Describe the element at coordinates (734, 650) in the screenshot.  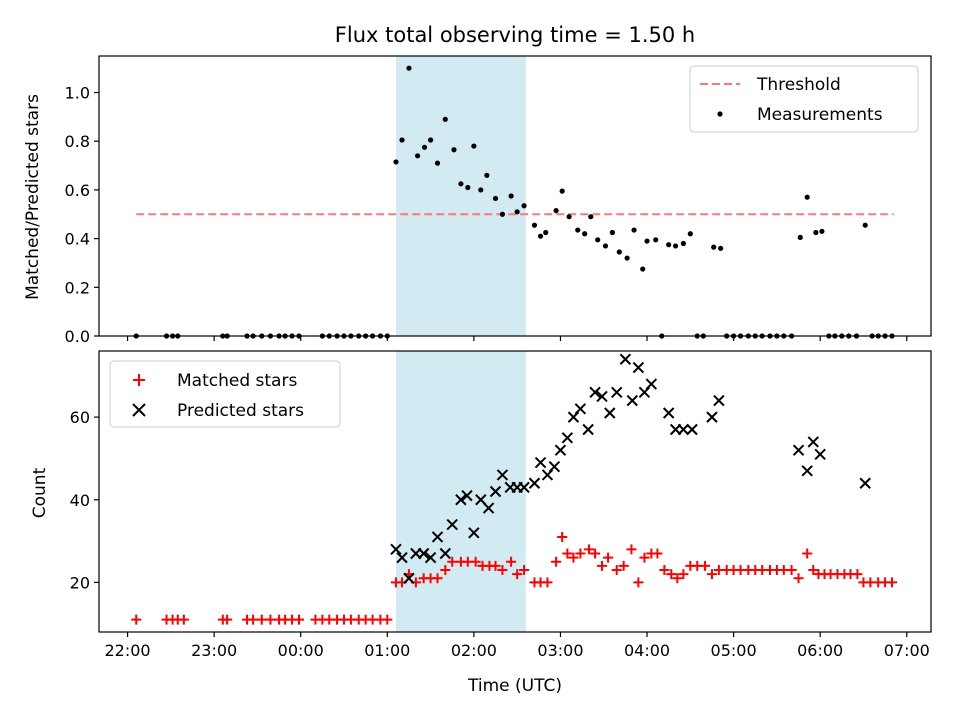
I see `bottom-xtick-label: 05:00` at that location.